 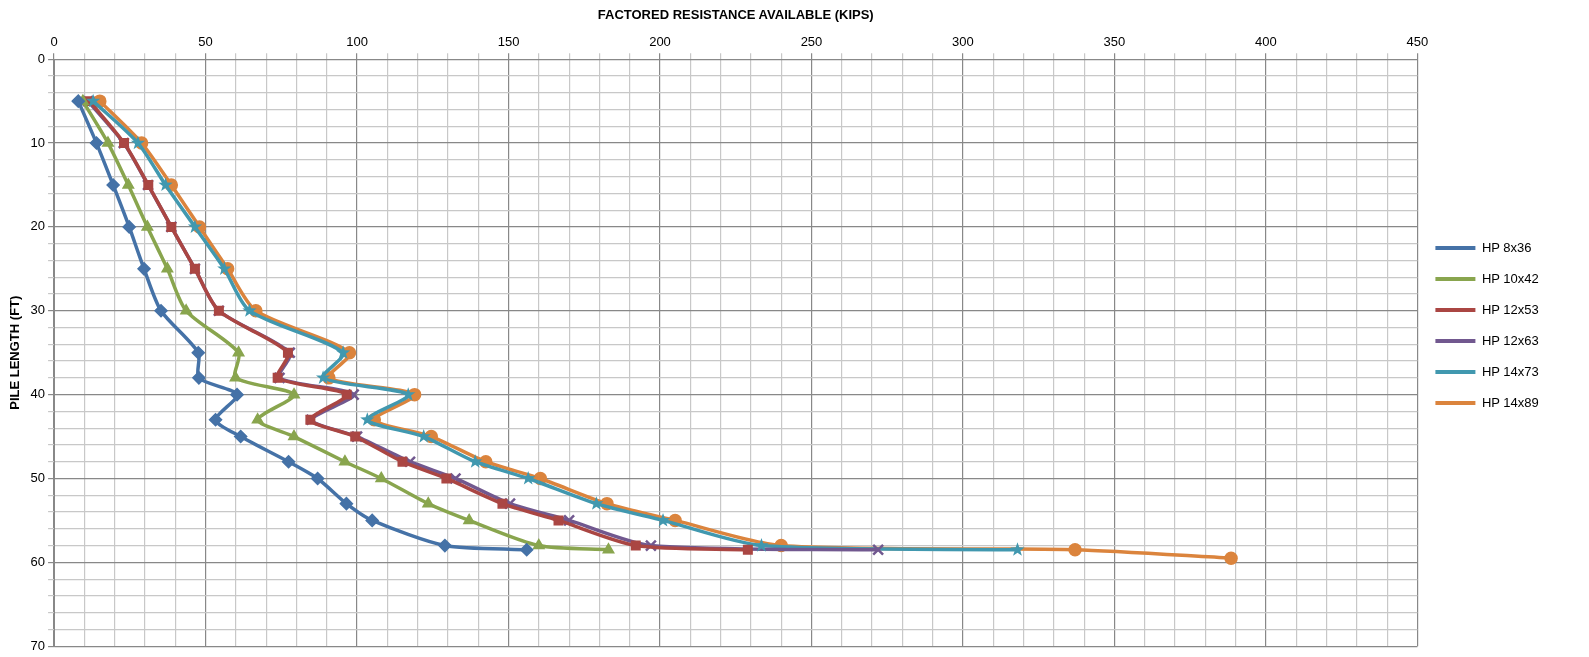 What do you see at coordinates (1417, 41) in the screenshot?
I see `x-tick-label: 450` at bounding box center [1417, 41].